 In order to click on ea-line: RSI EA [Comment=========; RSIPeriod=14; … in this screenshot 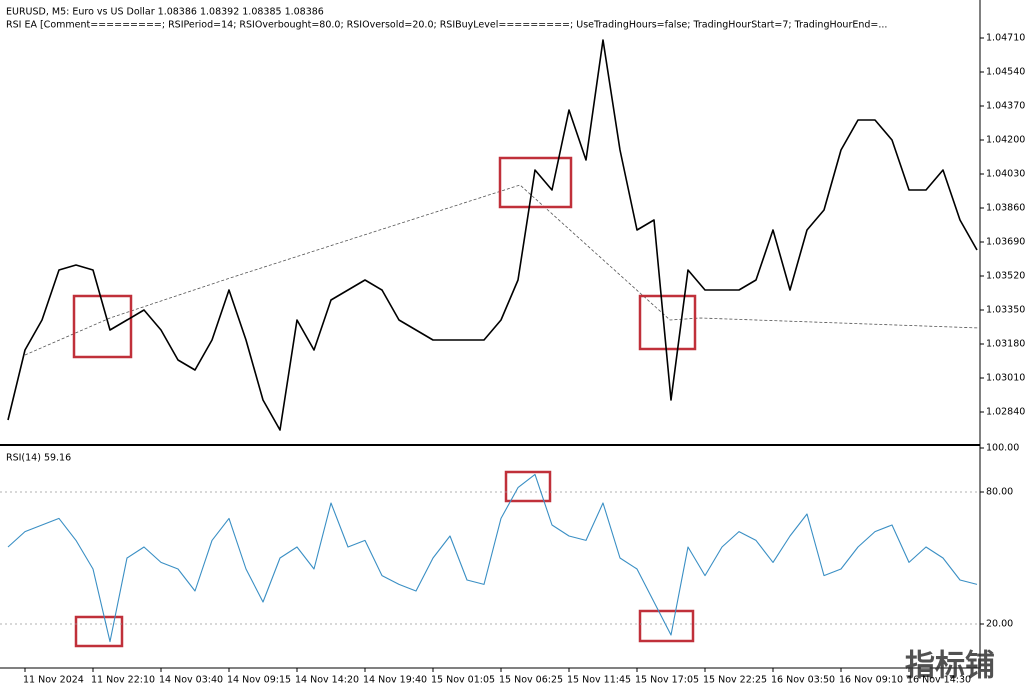, I will do `click(446, 25)`.